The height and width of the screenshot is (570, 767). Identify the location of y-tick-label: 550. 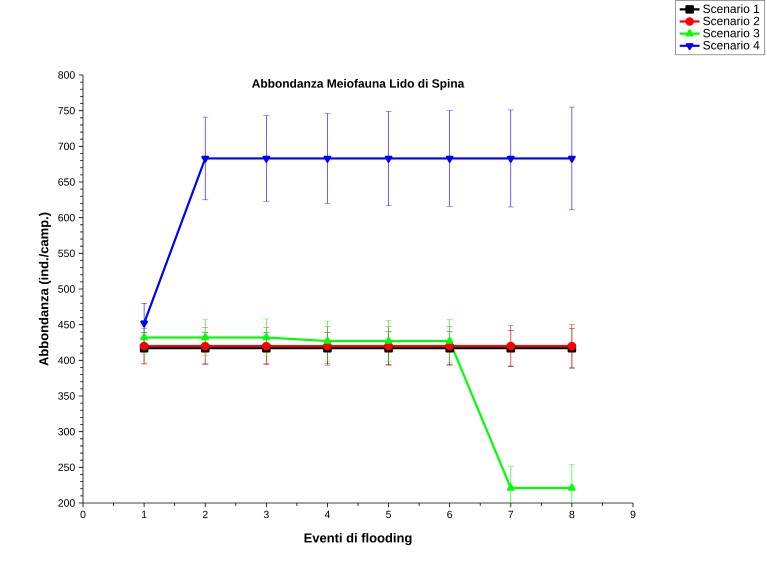
(66, 254).